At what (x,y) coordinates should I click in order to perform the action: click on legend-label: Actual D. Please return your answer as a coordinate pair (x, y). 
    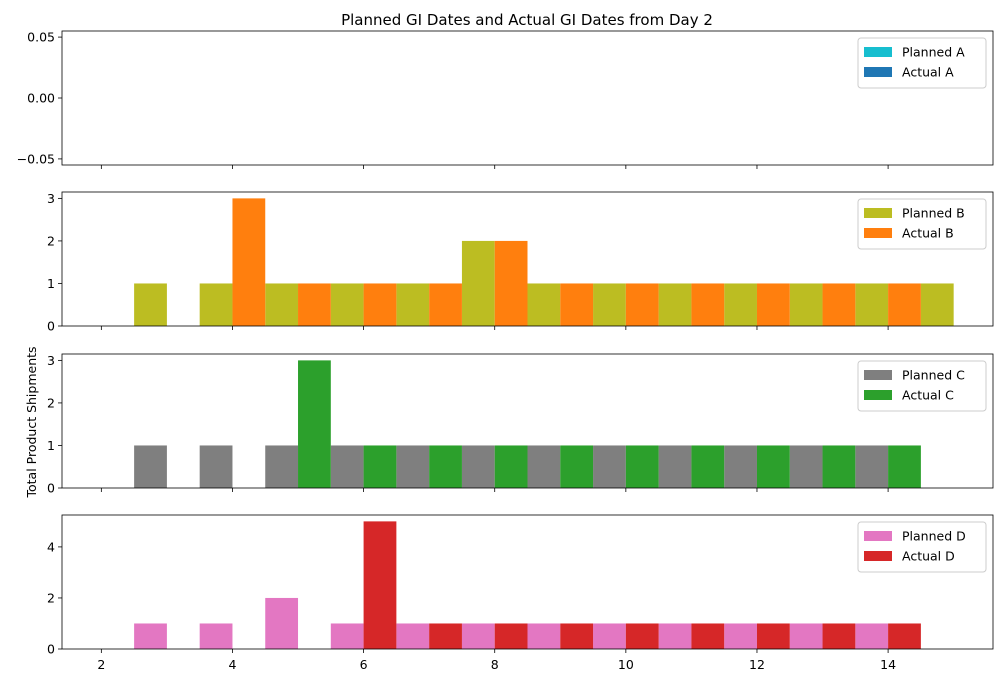
    Looking at the image, I should click on (928, 556).